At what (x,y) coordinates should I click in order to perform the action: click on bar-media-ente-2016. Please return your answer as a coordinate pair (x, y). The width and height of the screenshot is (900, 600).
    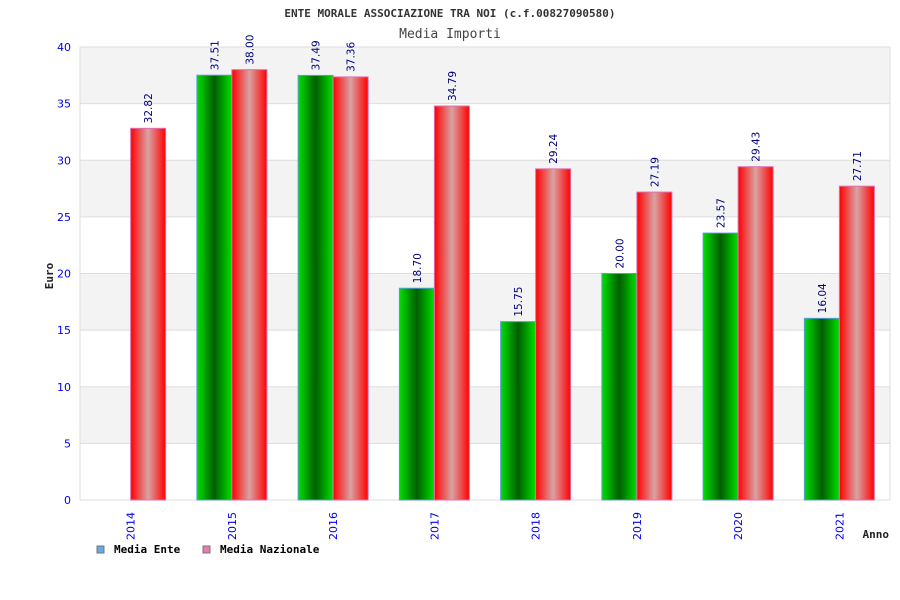
    Looking at the image, I should click on (315, 287).